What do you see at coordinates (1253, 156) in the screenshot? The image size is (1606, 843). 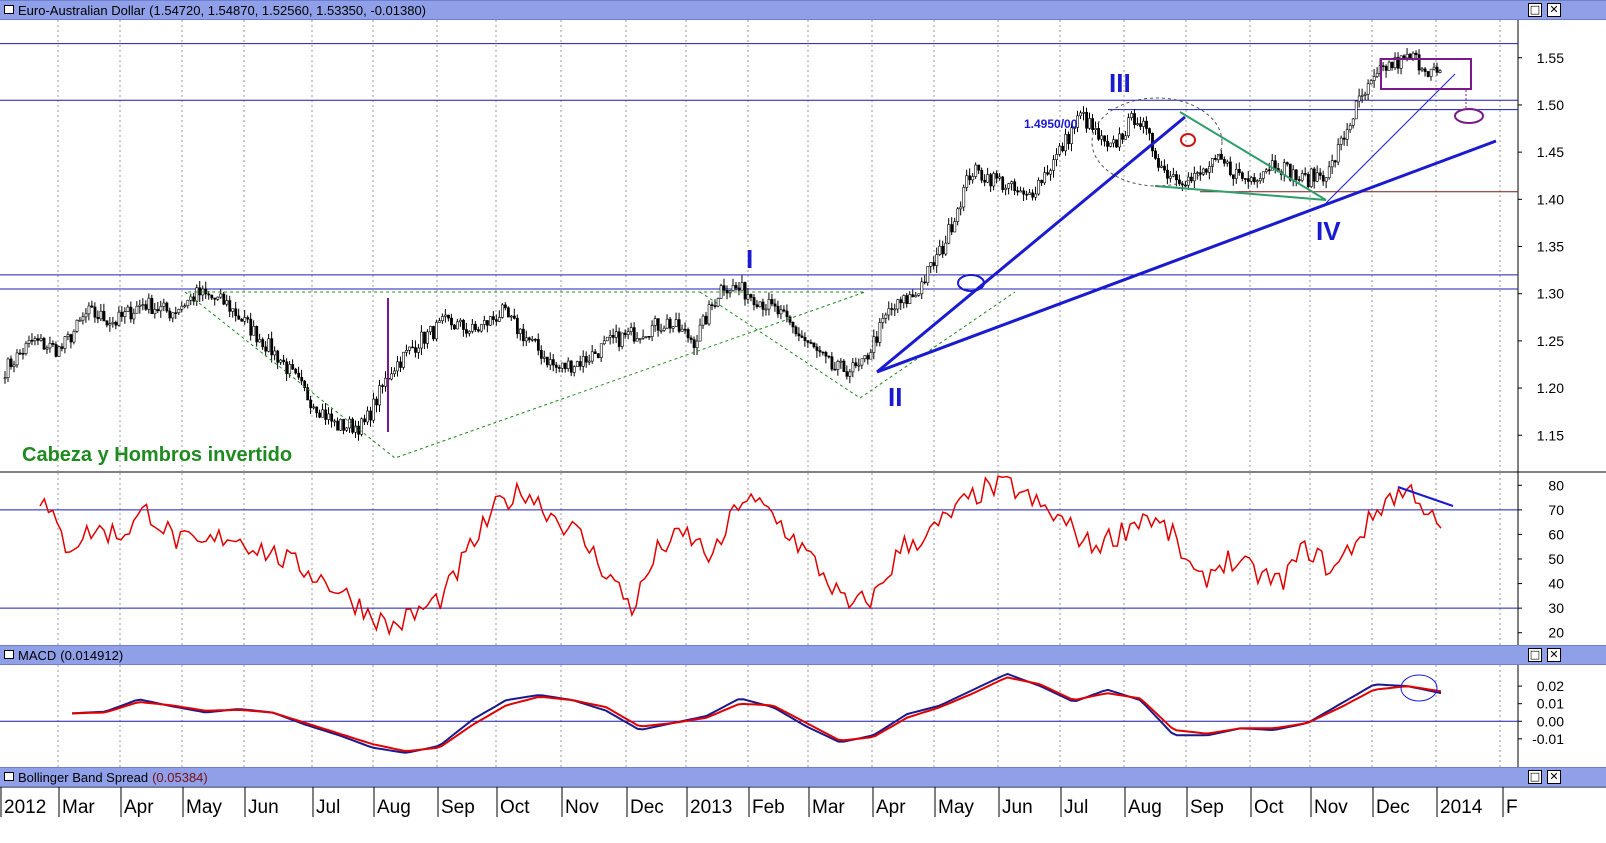 I see `wedge-upper-line` at bounding box center [1253, 156].